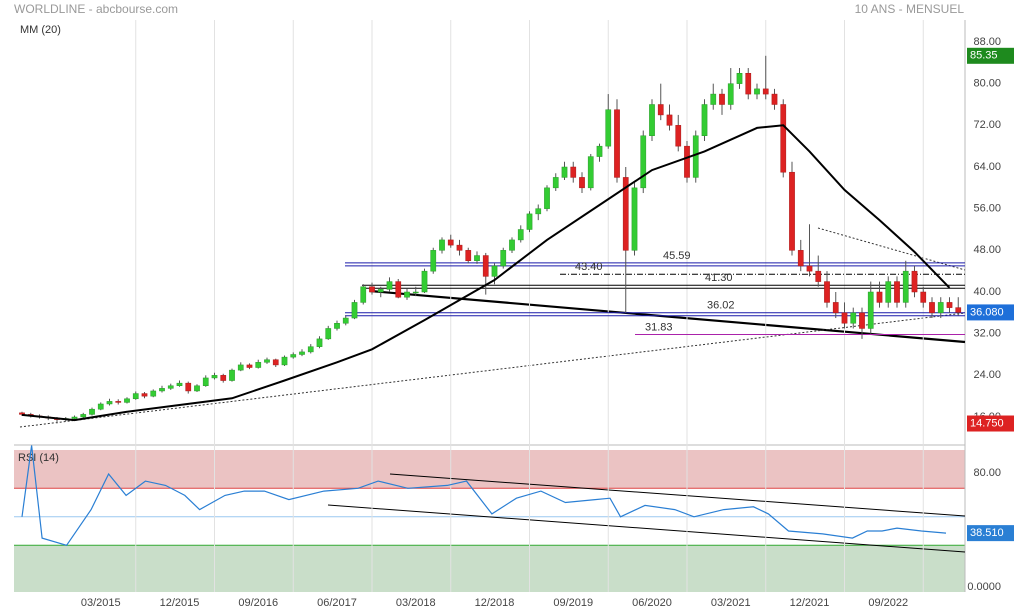  I want to click on x-tick-label: 06/2020, so click(652, 603).